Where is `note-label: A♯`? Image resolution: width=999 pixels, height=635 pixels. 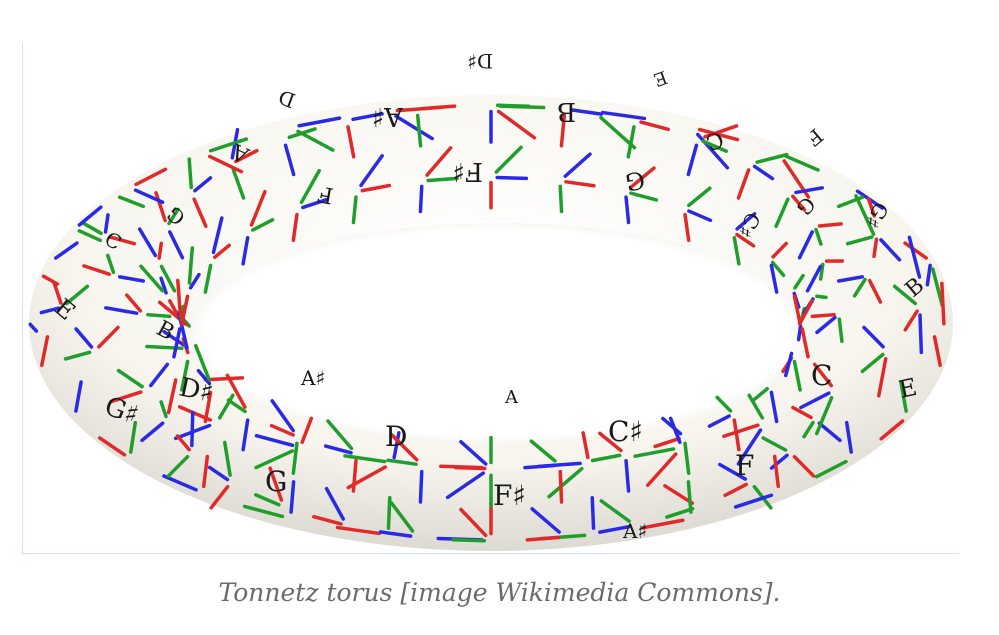 note-label: A♯ is located at coordinates (634, 531).